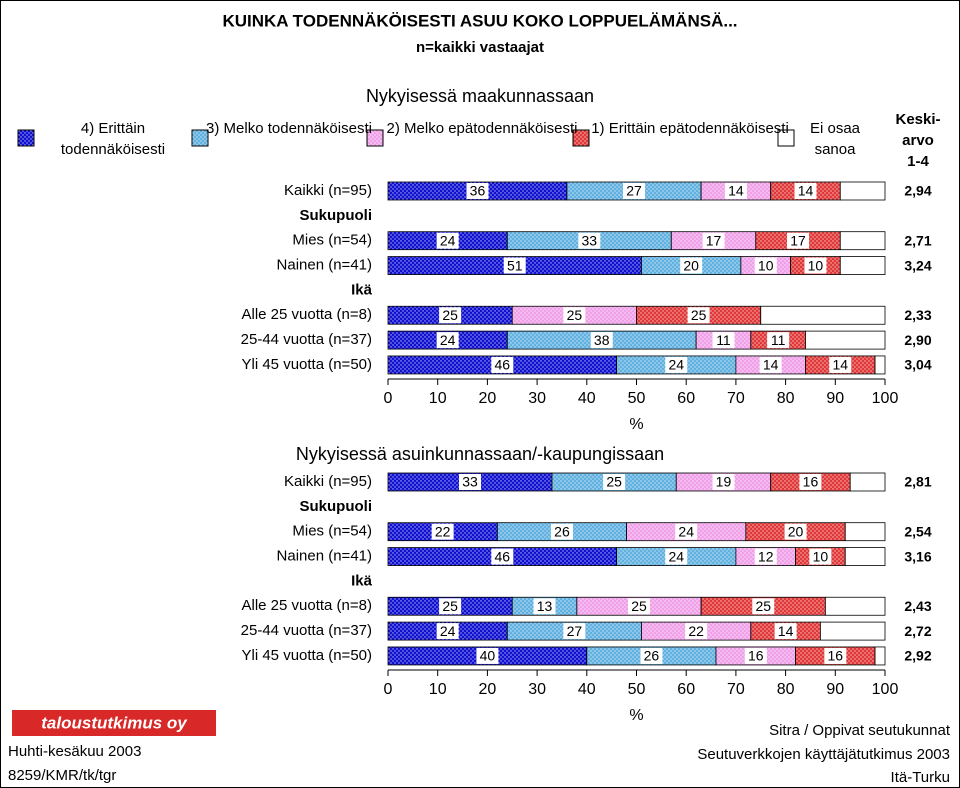 Image resolution: width=960 pixels, height=788 pixels. Describe the element at coordinates (860, 730) in the screenshot. I see `footer-text: Sitra / Oppivat seutukunnat` at that location.